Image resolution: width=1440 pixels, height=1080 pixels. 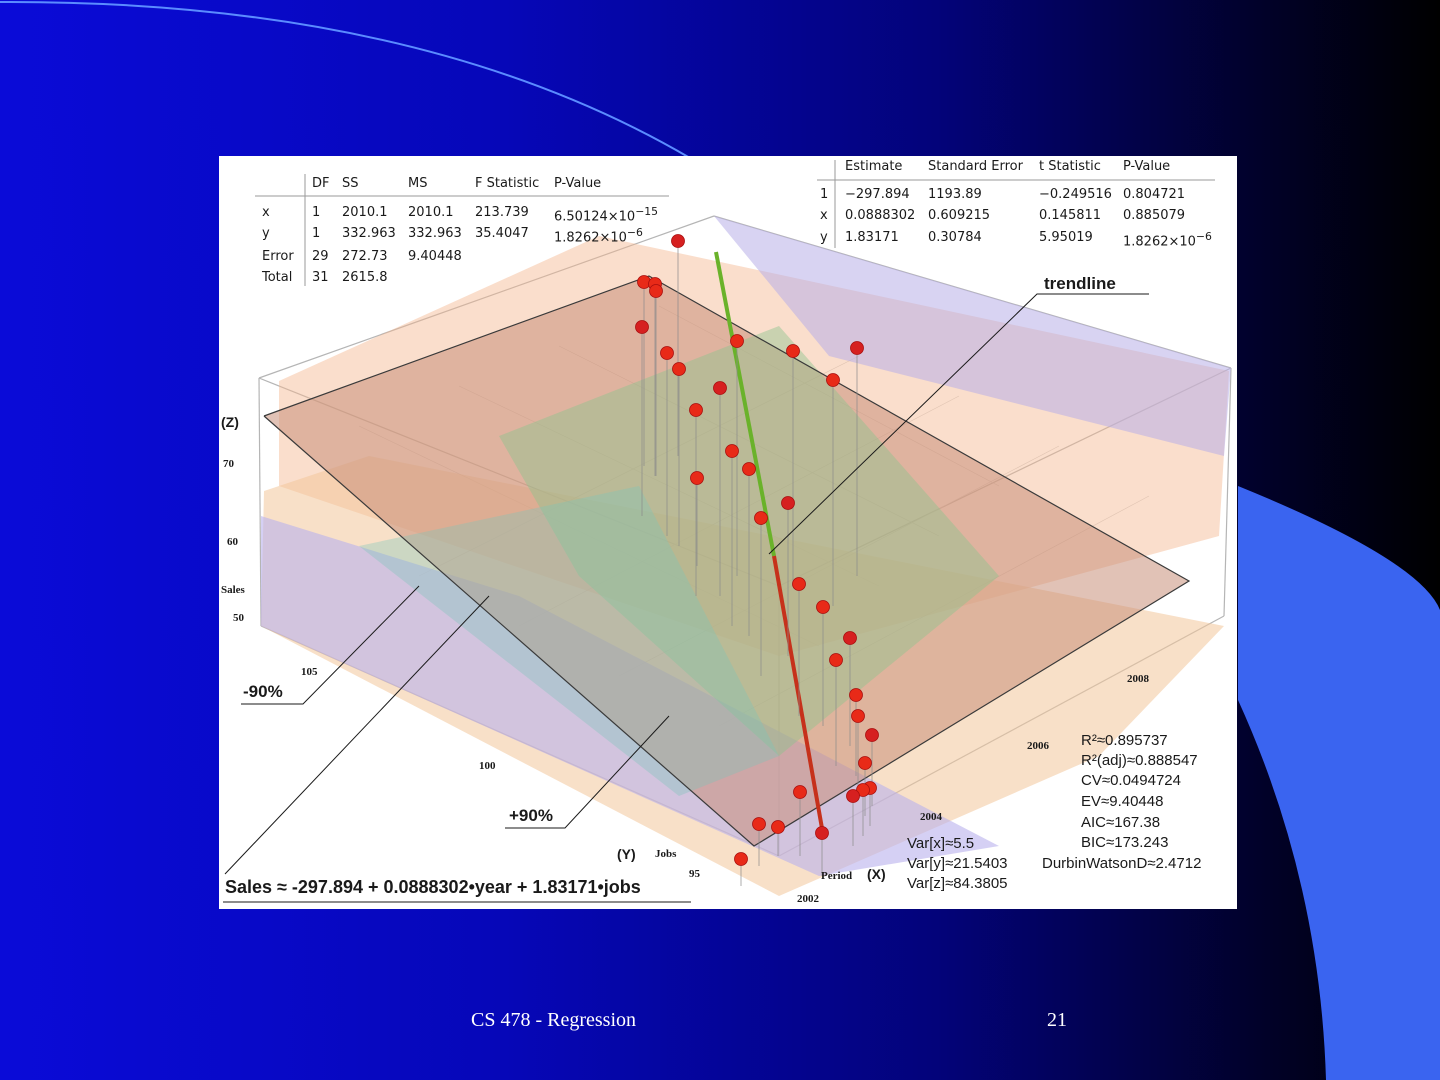 I want to click on param-row-label: x, so click(x=824, y=215).